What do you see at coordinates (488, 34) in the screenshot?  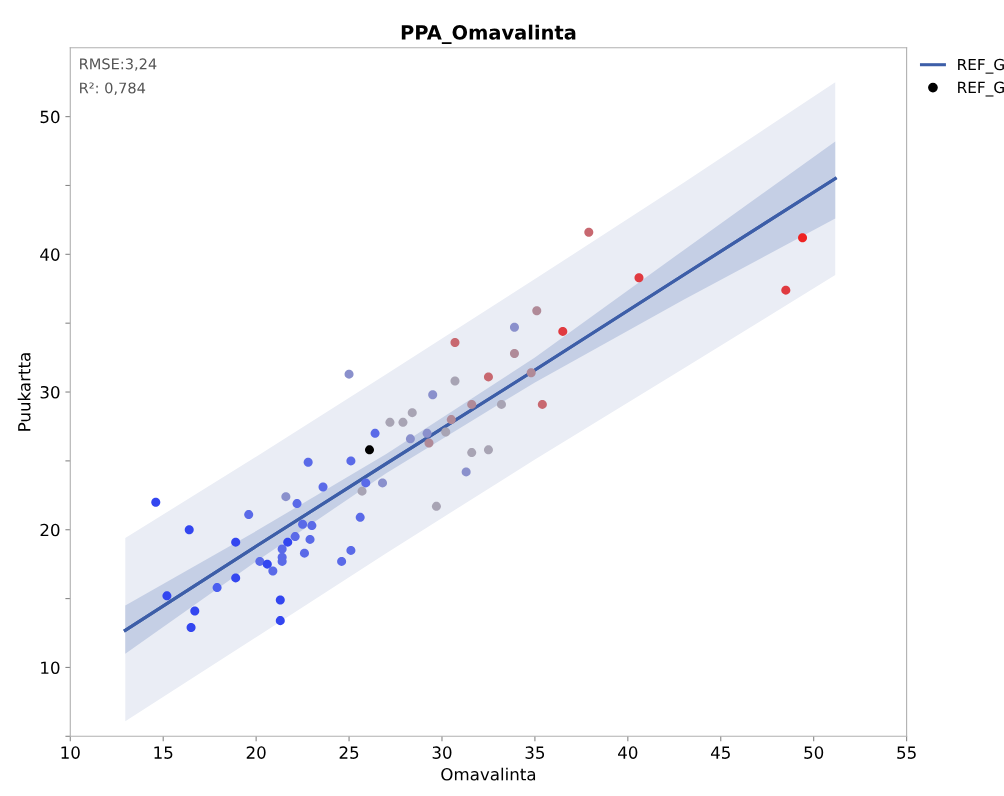 I see `chart-title: PPA_Omavalinta` at bounding box center [488, 34].